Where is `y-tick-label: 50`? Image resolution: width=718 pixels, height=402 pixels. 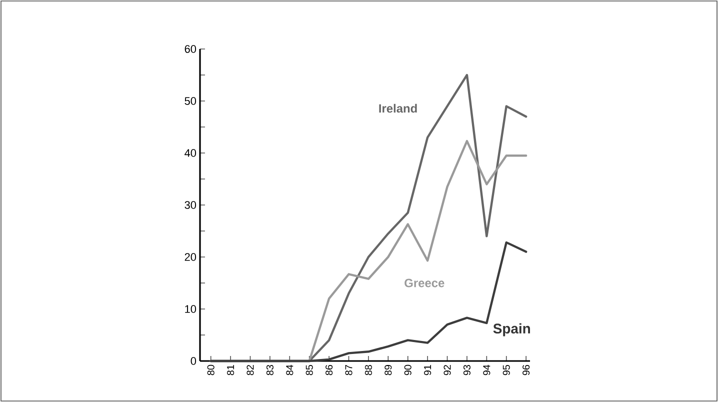 y-tick-label: 50 is located at coordinates (190, 101).